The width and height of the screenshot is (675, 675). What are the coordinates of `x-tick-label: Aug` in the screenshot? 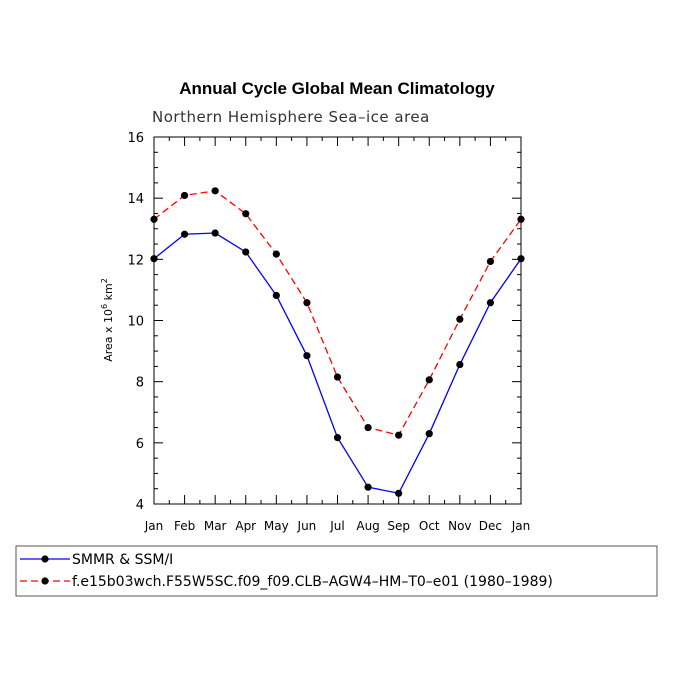 It's located at (367, 526).